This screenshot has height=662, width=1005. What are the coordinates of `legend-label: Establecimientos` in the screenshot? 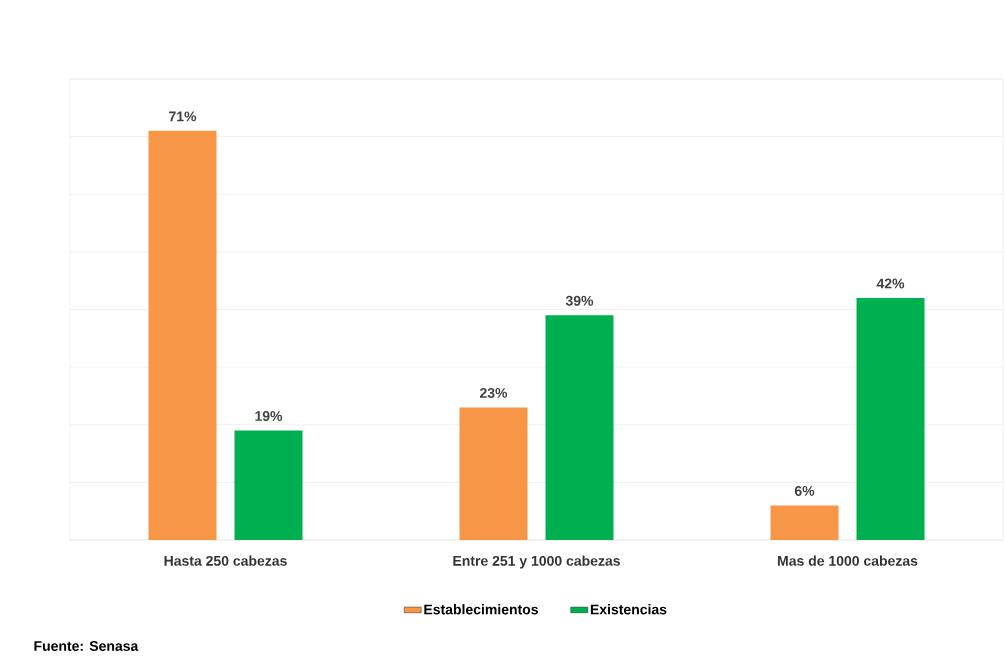 It's located at (481, 609).